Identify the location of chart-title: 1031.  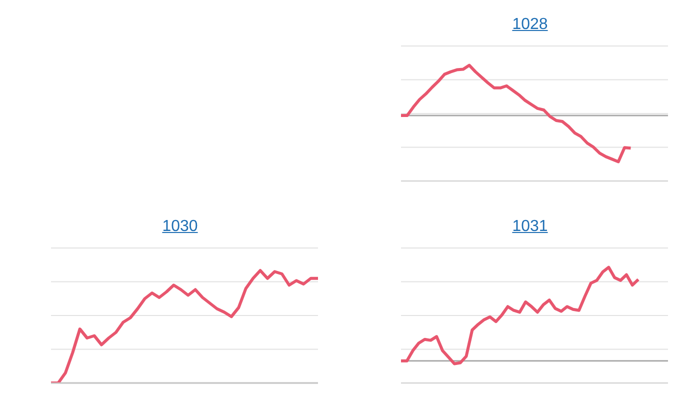
(530, 226).